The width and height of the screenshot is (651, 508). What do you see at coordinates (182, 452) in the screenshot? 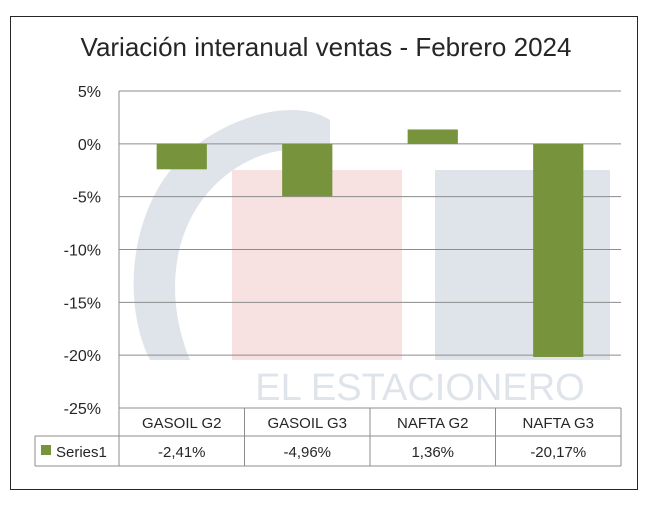
I see `data-label: -2,41%` at bounding box center [182, 452].